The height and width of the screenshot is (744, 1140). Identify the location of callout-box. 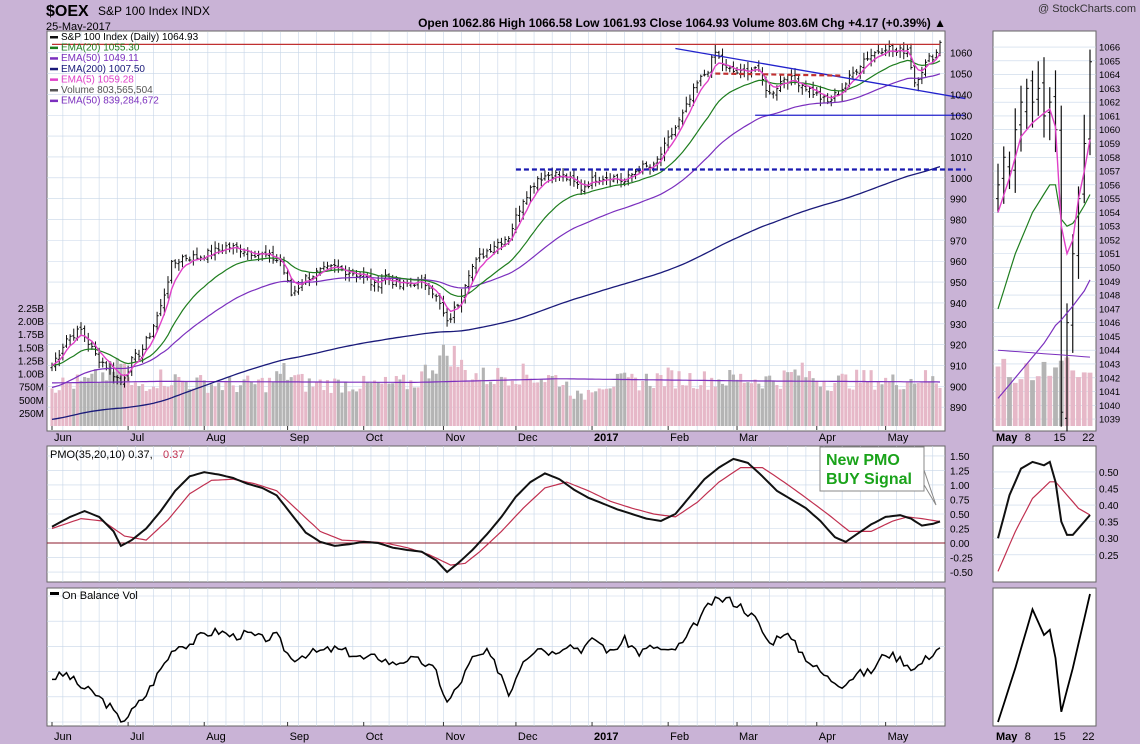
(872, 469).